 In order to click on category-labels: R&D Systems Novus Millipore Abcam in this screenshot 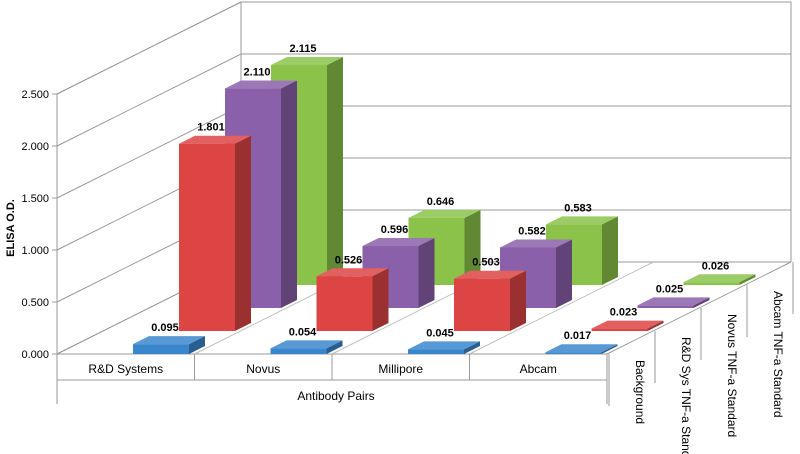, I will do `click(322, 369)`.